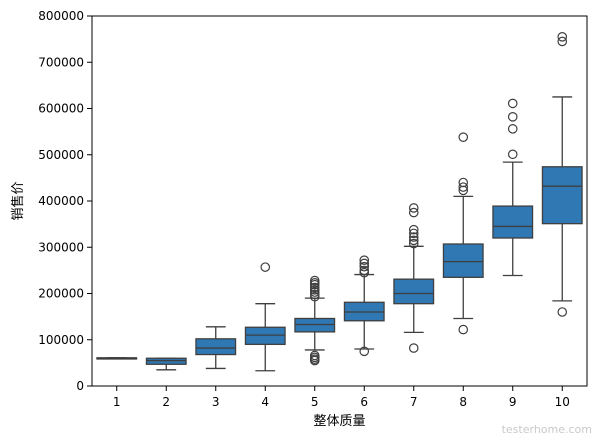  What do you see at coordinates (414, 402) in the screenshot?
I see `x-tick-label: 7` at bounding box center [414, 402].